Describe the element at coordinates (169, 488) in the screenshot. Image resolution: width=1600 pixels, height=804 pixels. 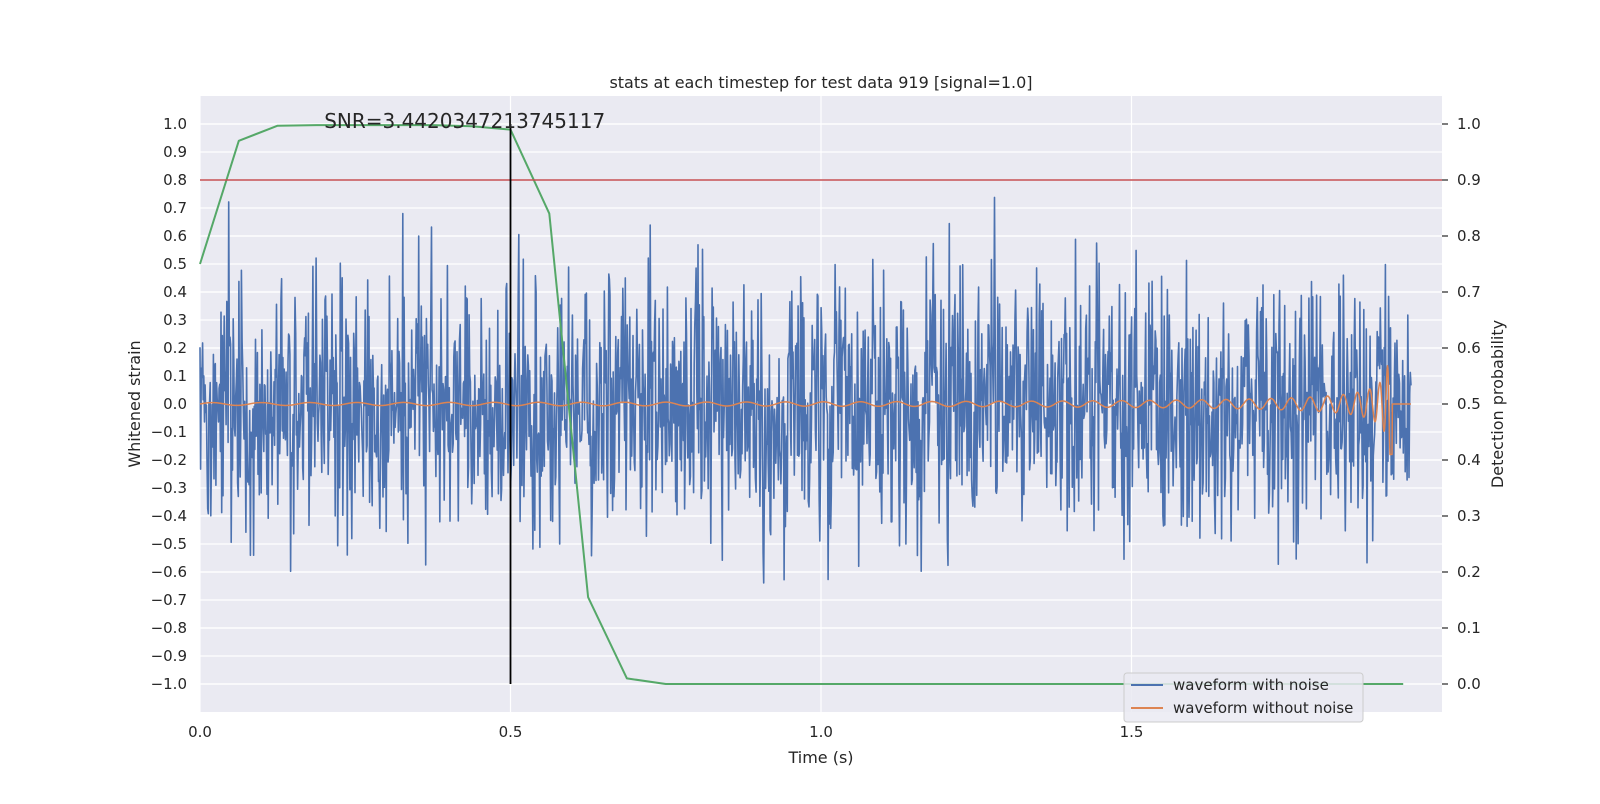
I see `y-left-tick-label: −0.3` at that location.